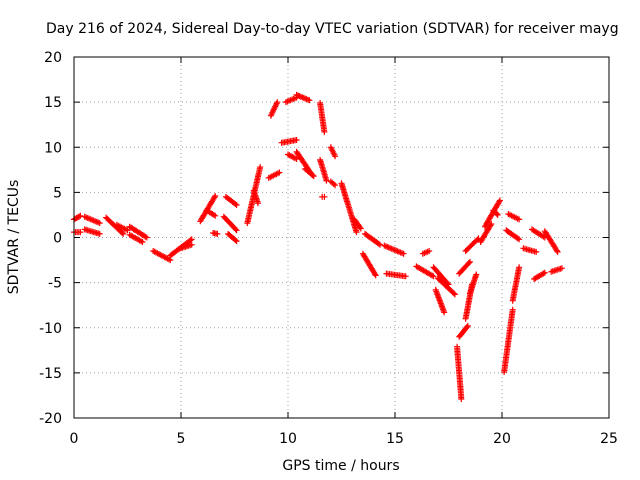 This screenshot has height=480, width=640. What do you see at coordinates (50, 238) in the screenshot?
I see `y-tick-labels: -20 -15 -10 -5 0 5 10 15 20` at bounding box center [50, 238].